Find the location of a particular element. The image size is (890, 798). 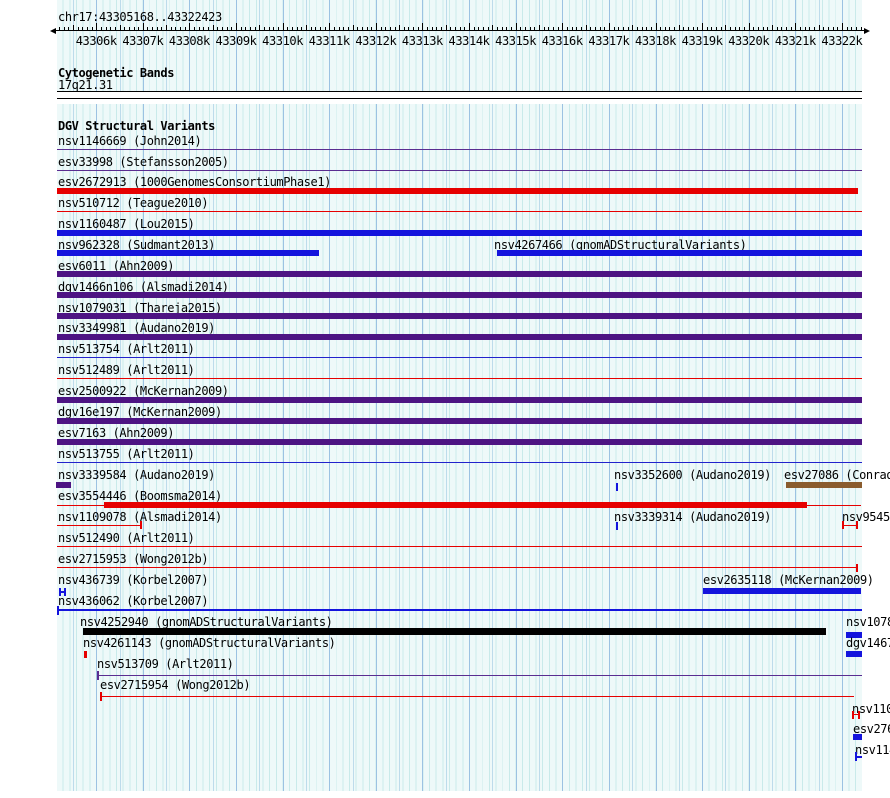

variant-line-nsv512490 is located at coordinates (459, 546).